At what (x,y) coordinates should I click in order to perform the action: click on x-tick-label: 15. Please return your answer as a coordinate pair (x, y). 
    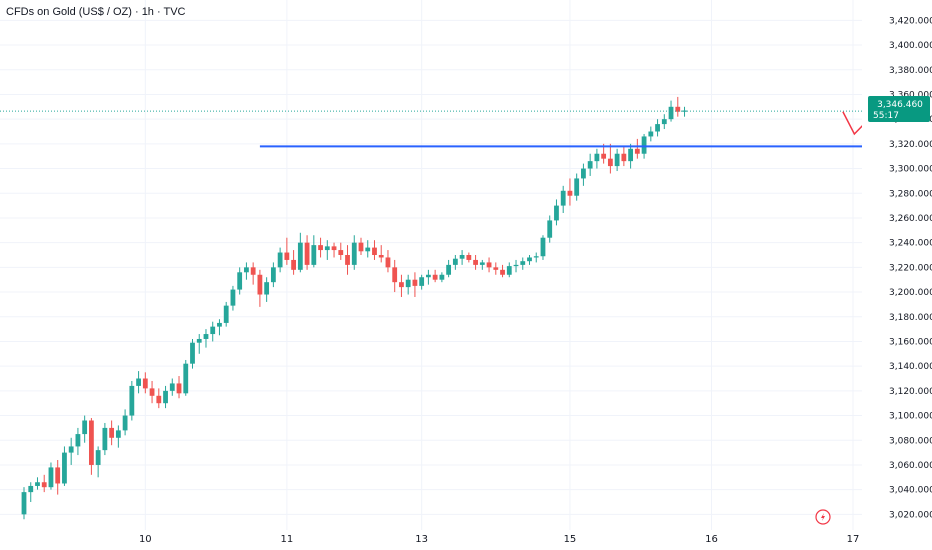
    Looking at the image, I should click on (570, 539).